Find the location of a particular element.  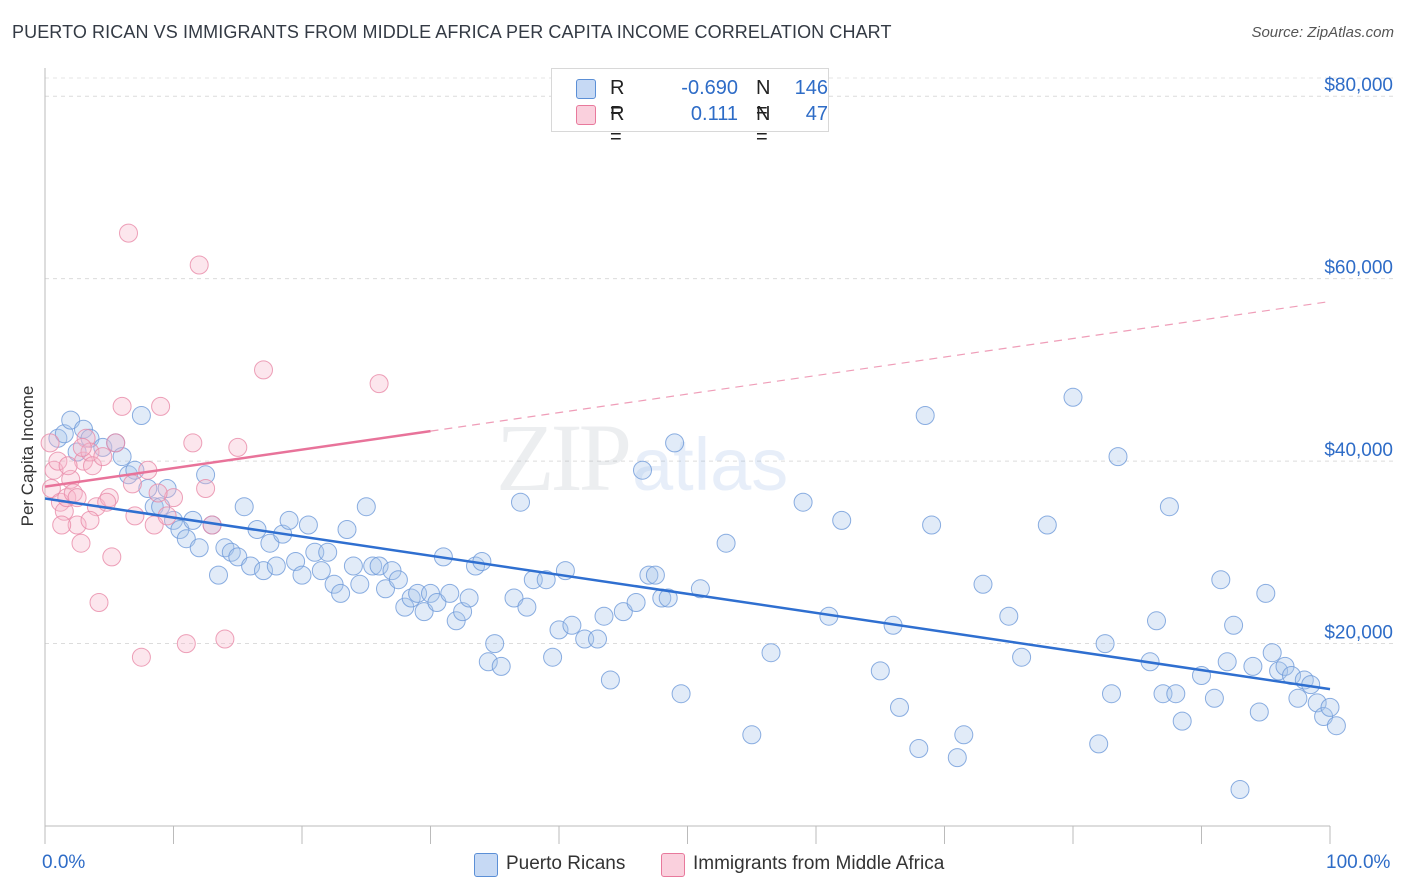

legend-r-value: -0.690 is located at coordinates (709, 88).